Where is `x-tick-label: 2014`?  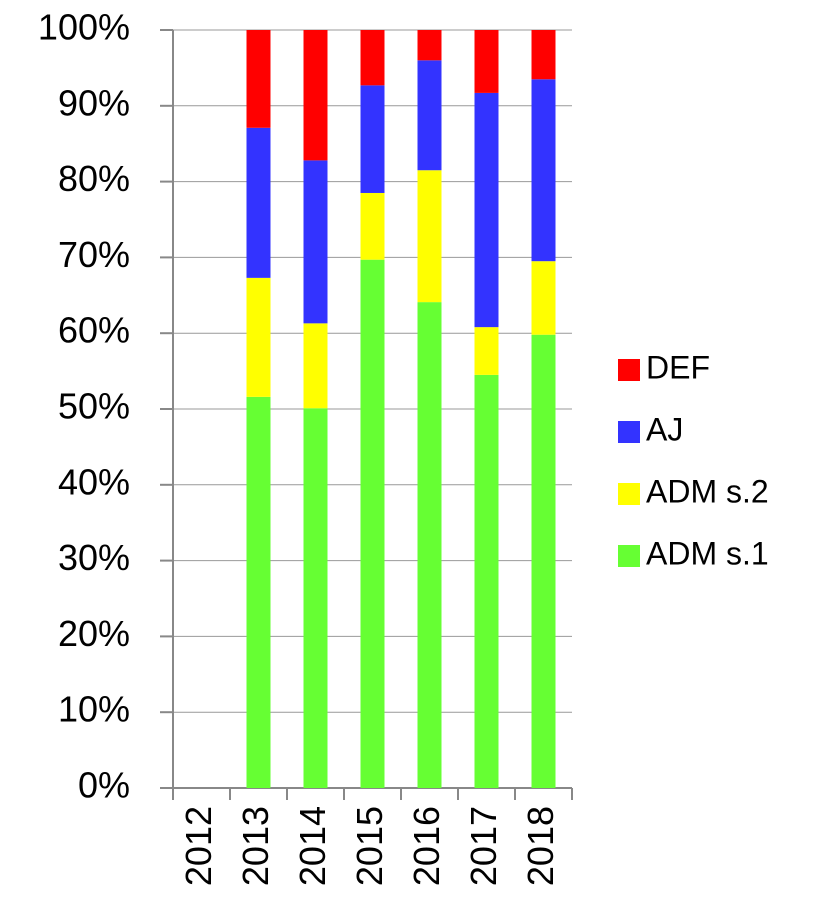
x-tick-label: 2014 is located at coordinates (312, 846).